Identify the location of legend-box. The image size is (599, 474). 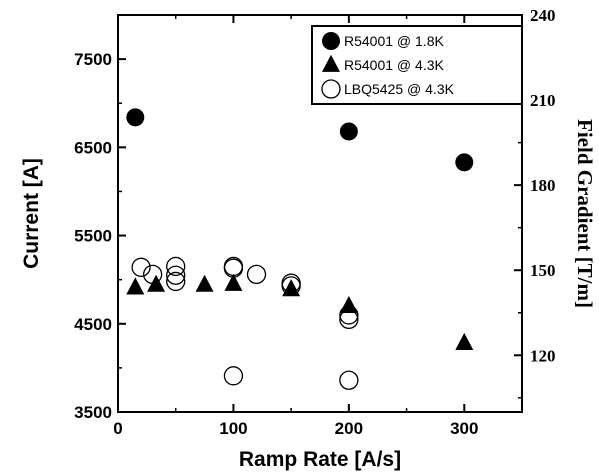
(417, 65).